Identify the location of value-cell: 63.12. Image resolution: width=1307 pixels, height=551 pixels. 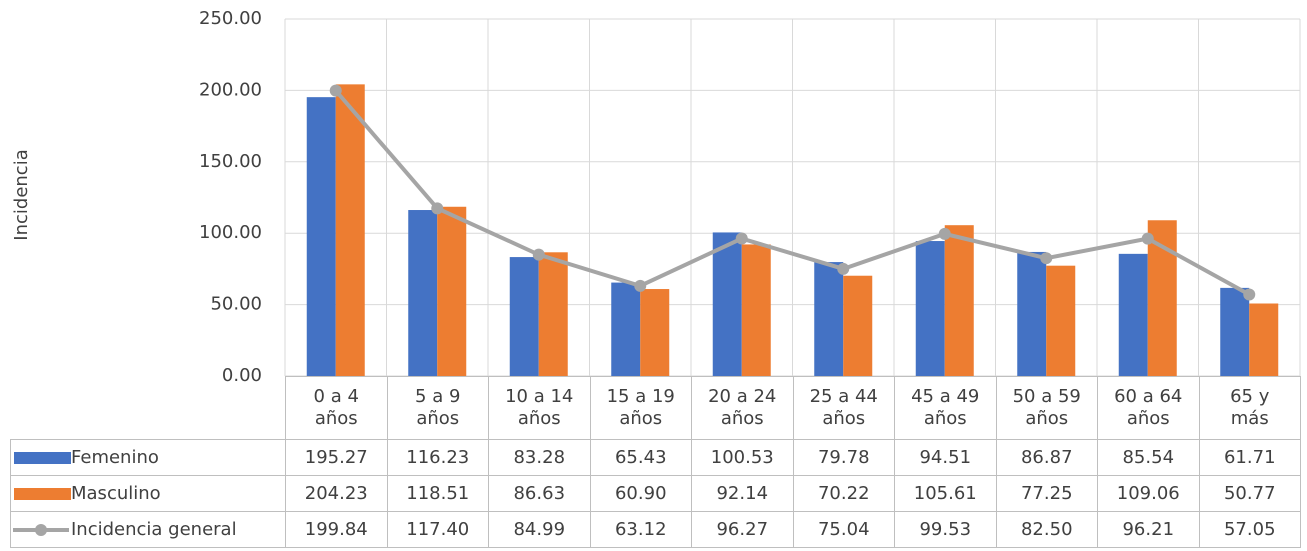
(640, 529).